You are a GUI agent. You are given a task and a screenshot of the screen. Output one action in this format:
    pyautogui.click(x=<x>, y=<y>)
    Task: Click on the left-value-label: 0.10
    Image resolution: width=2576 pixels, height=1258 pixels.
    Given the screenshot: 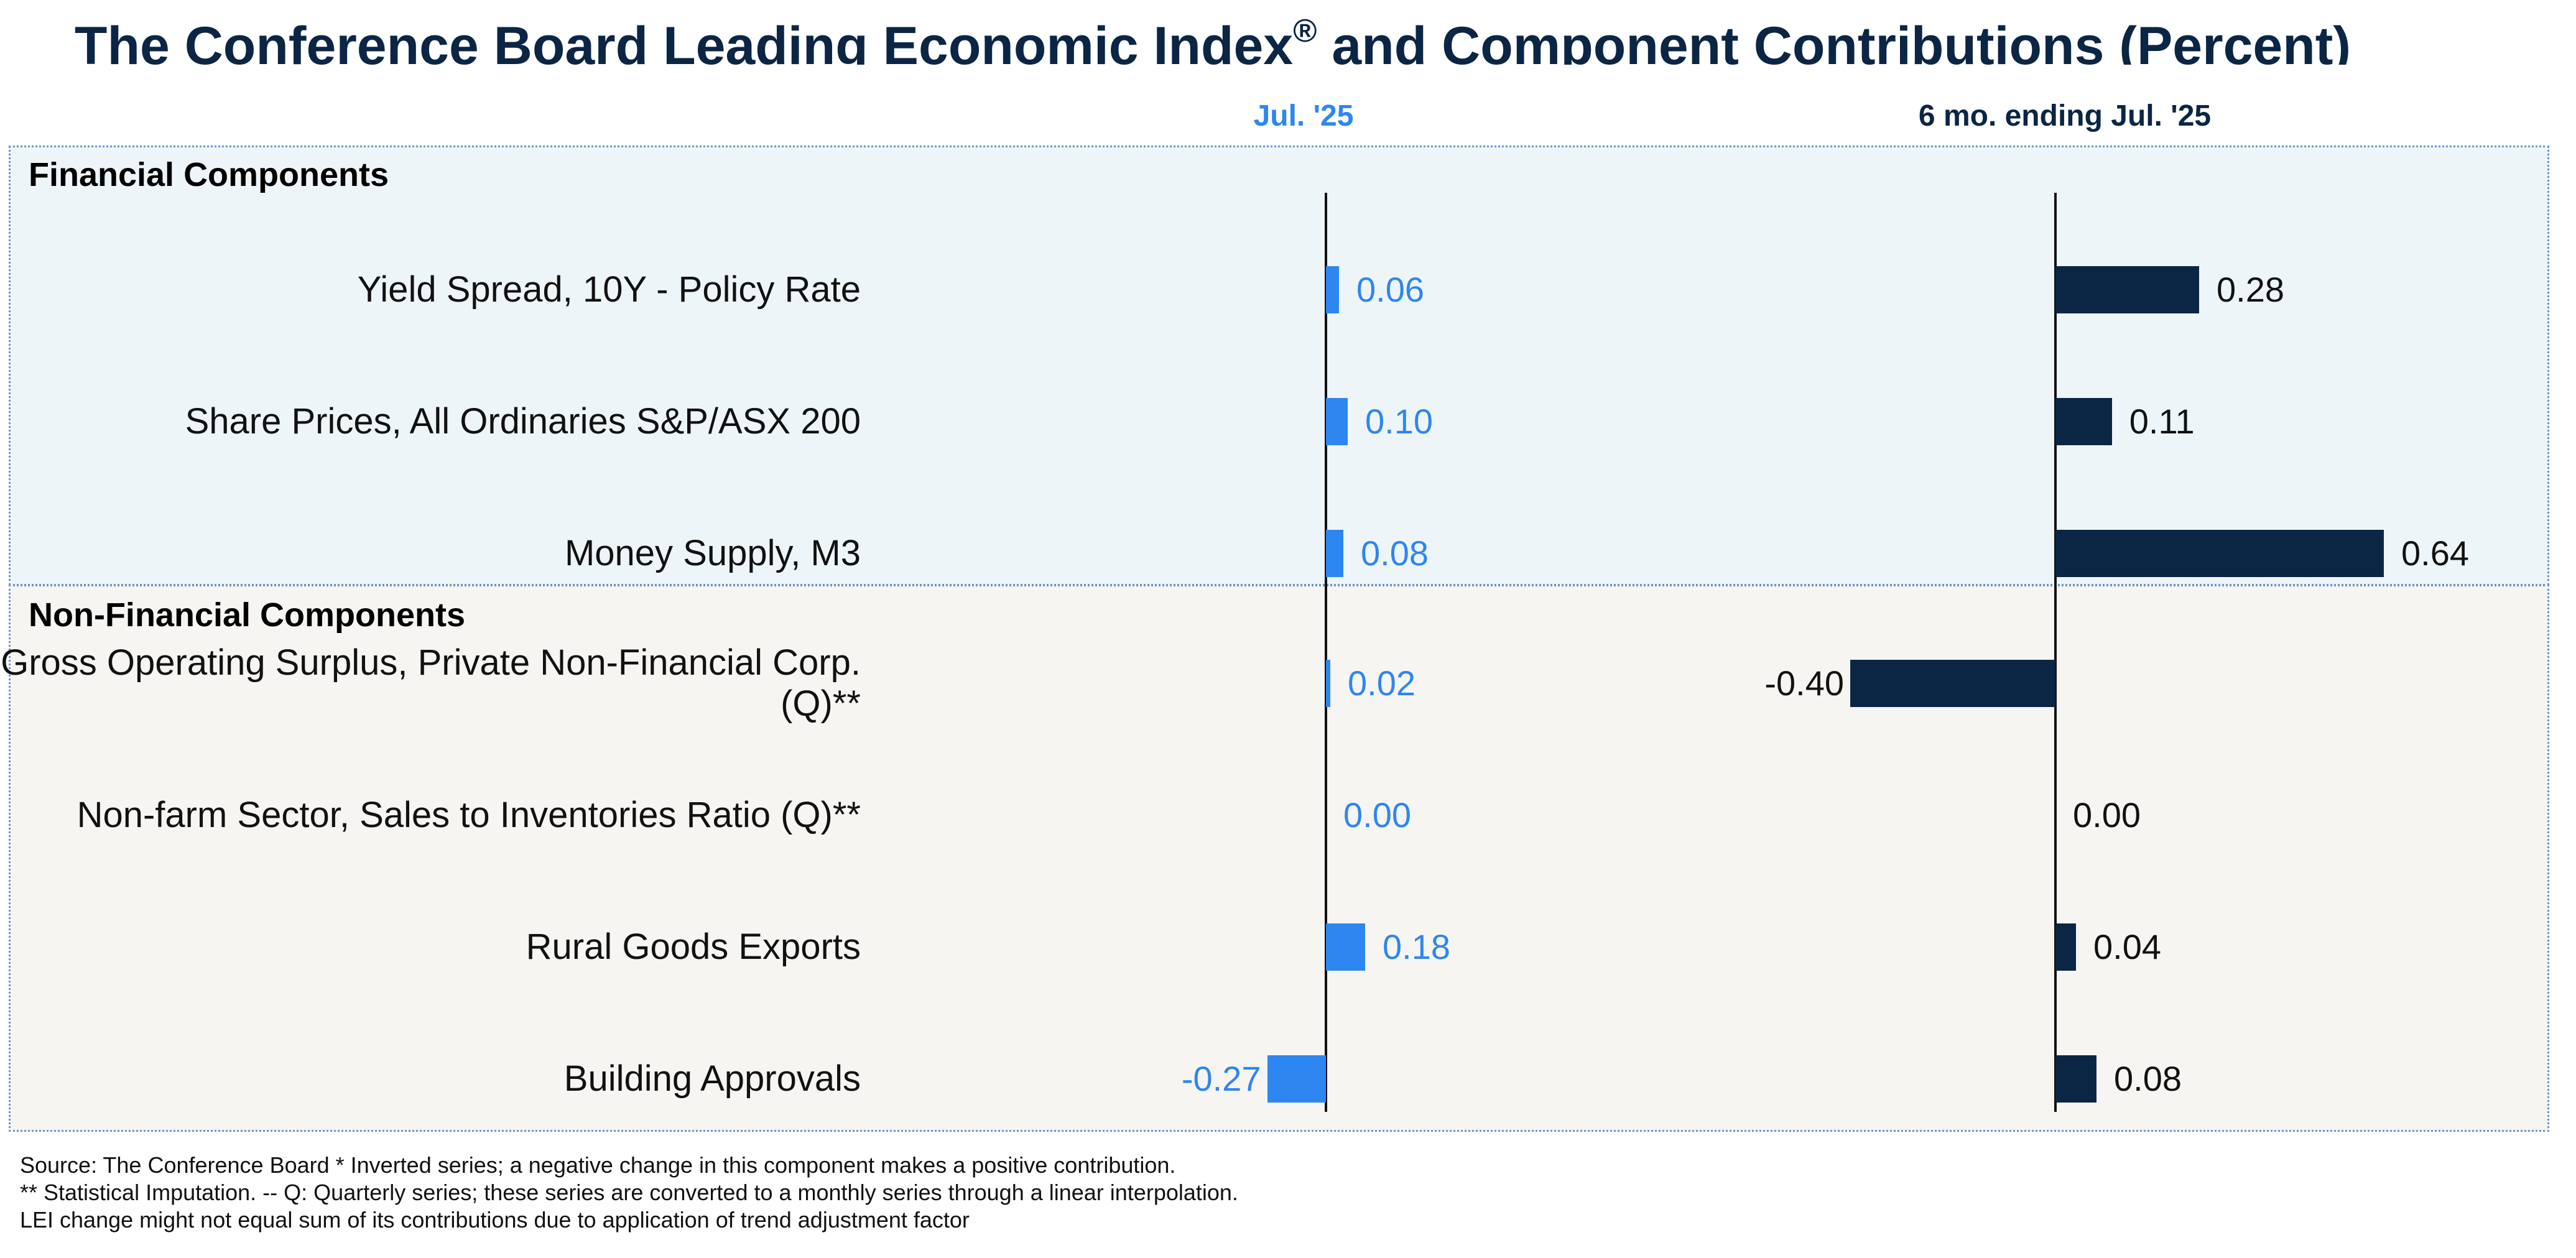 What is the action you would take?
    pyautogui.click(x=1399, y=422)
    